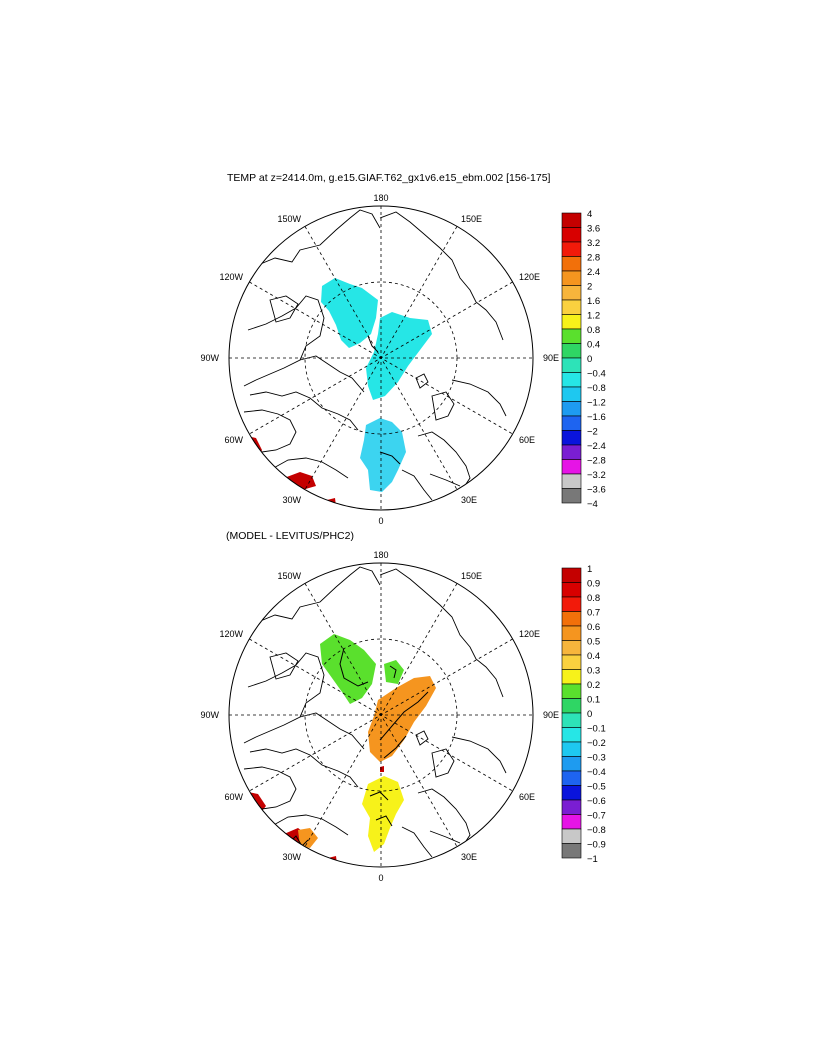 The width and height of the screenshot is (818, 1055). I want to click on panel-2-colorbar-label: −0.4, so click(596, 772).